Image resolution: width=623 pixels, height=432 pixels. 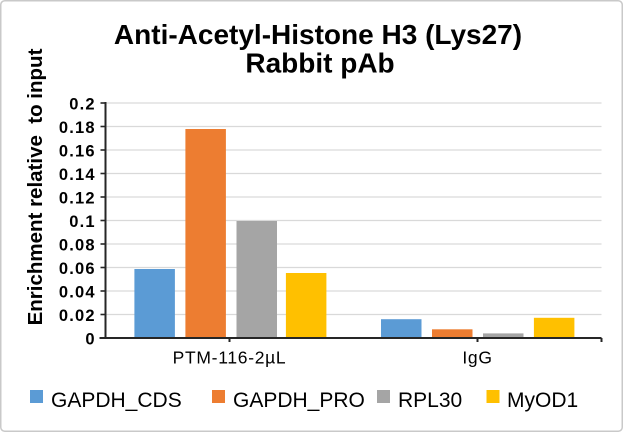 What do you see at coordinates (430, 400) in the screenshot?
I see `svg-text: RPL30` at bounding box center [430, 400].